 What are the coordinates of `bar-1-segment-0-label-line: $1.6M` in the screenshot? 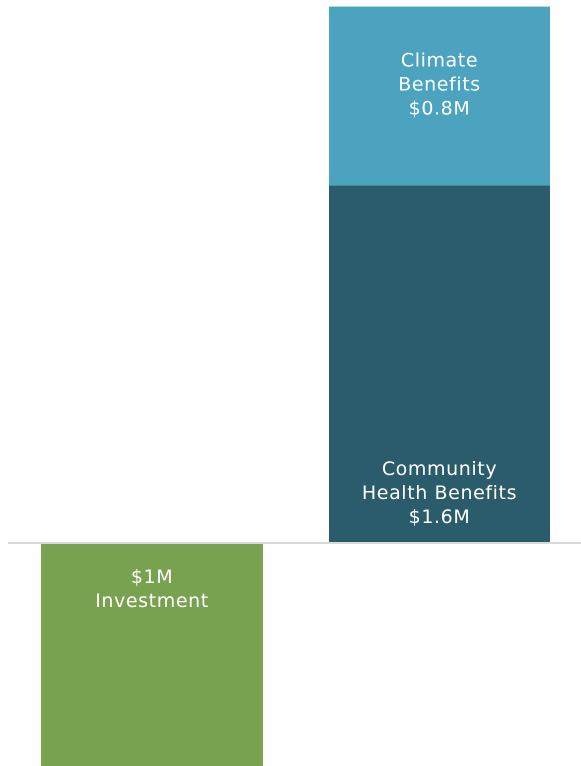 It's located at (440, 517).